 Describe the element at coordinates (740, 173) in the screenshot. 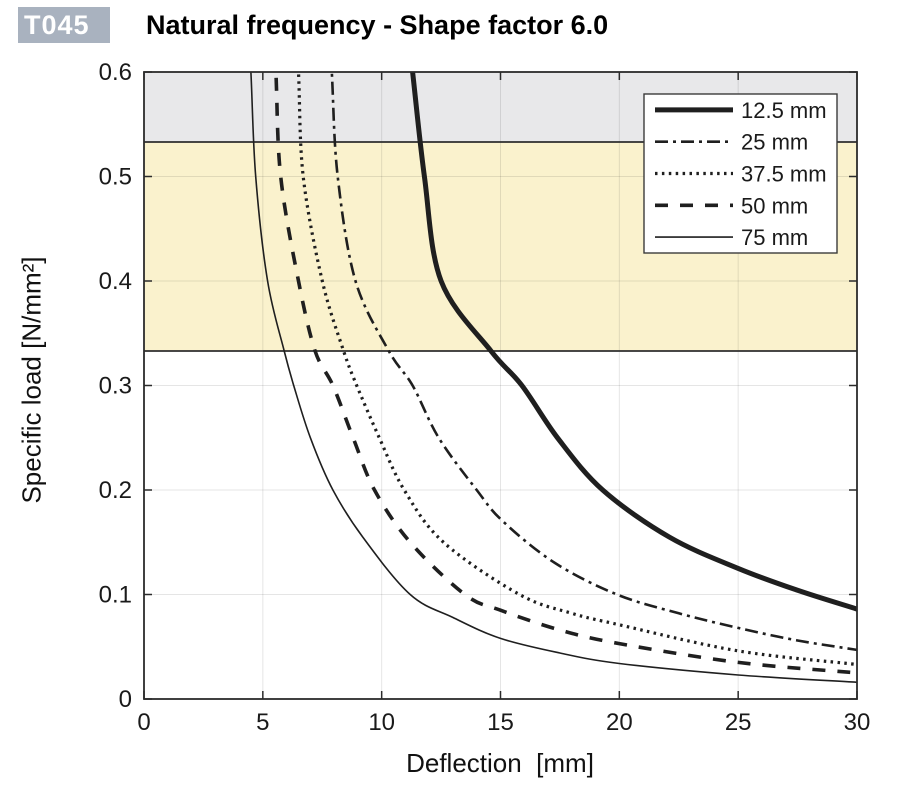

I see `legend: 12.5 mm 25 mm 37.5 mm 50 mm 75 mm` at that location.